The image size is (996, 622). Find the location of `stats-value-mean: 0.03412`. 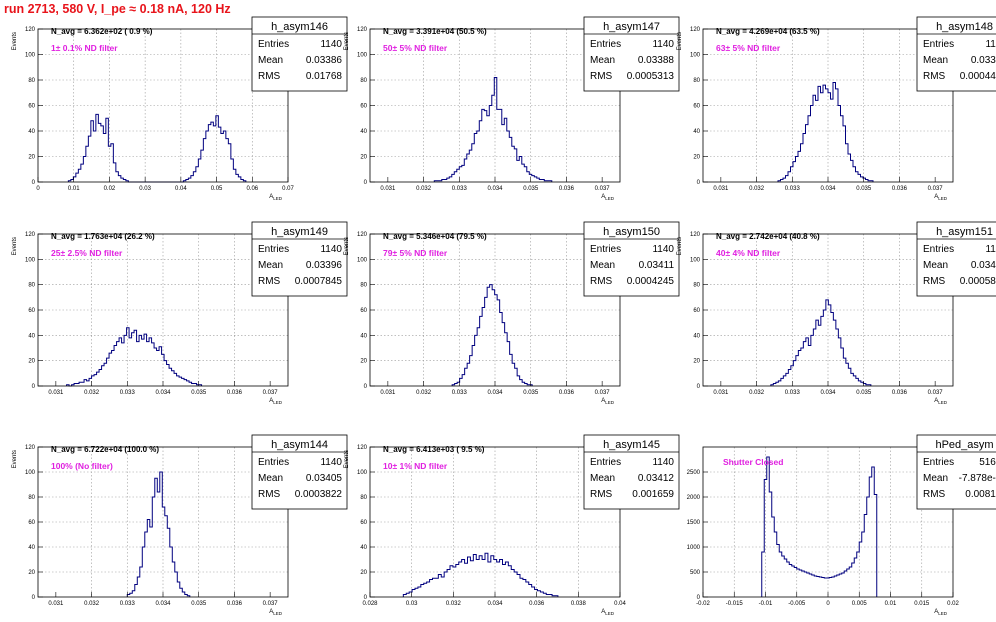

stats-value-mean: 0.03412 is located at coordinates (656, 478).